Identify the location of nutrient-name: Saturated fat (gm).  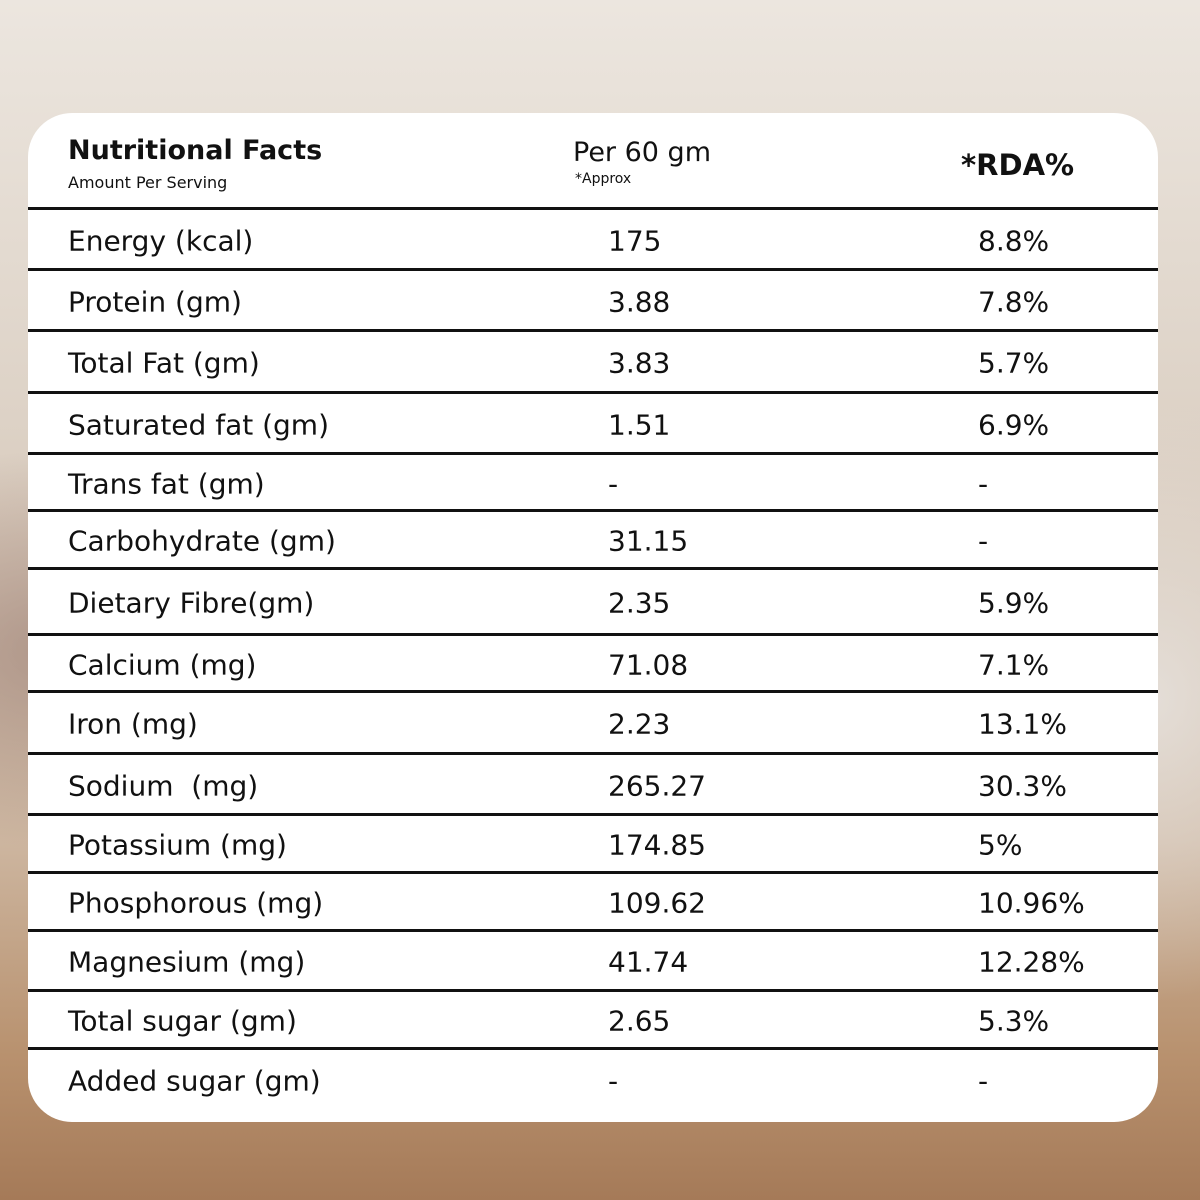
(198, 424).